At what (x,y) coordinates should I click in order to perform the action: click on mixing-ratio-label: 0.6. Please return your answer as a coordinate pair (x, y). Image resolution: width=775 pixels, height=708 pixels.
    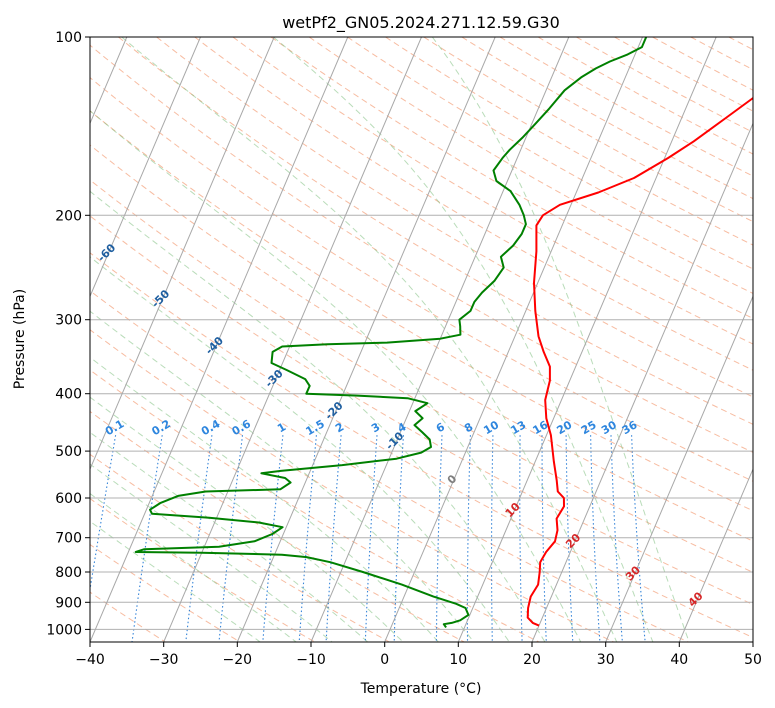
    Looking at the image, I should click on (242, 427).